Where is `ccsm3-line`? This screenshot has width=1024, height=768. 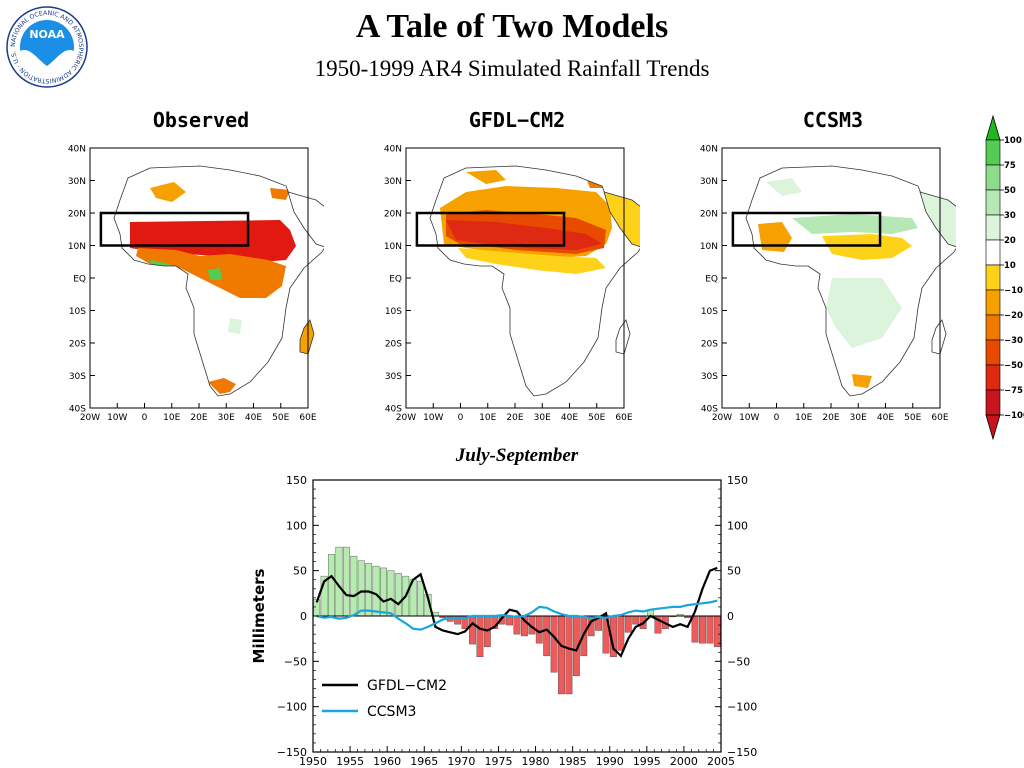 ccsm3-line is located at coordinates (517, 615).